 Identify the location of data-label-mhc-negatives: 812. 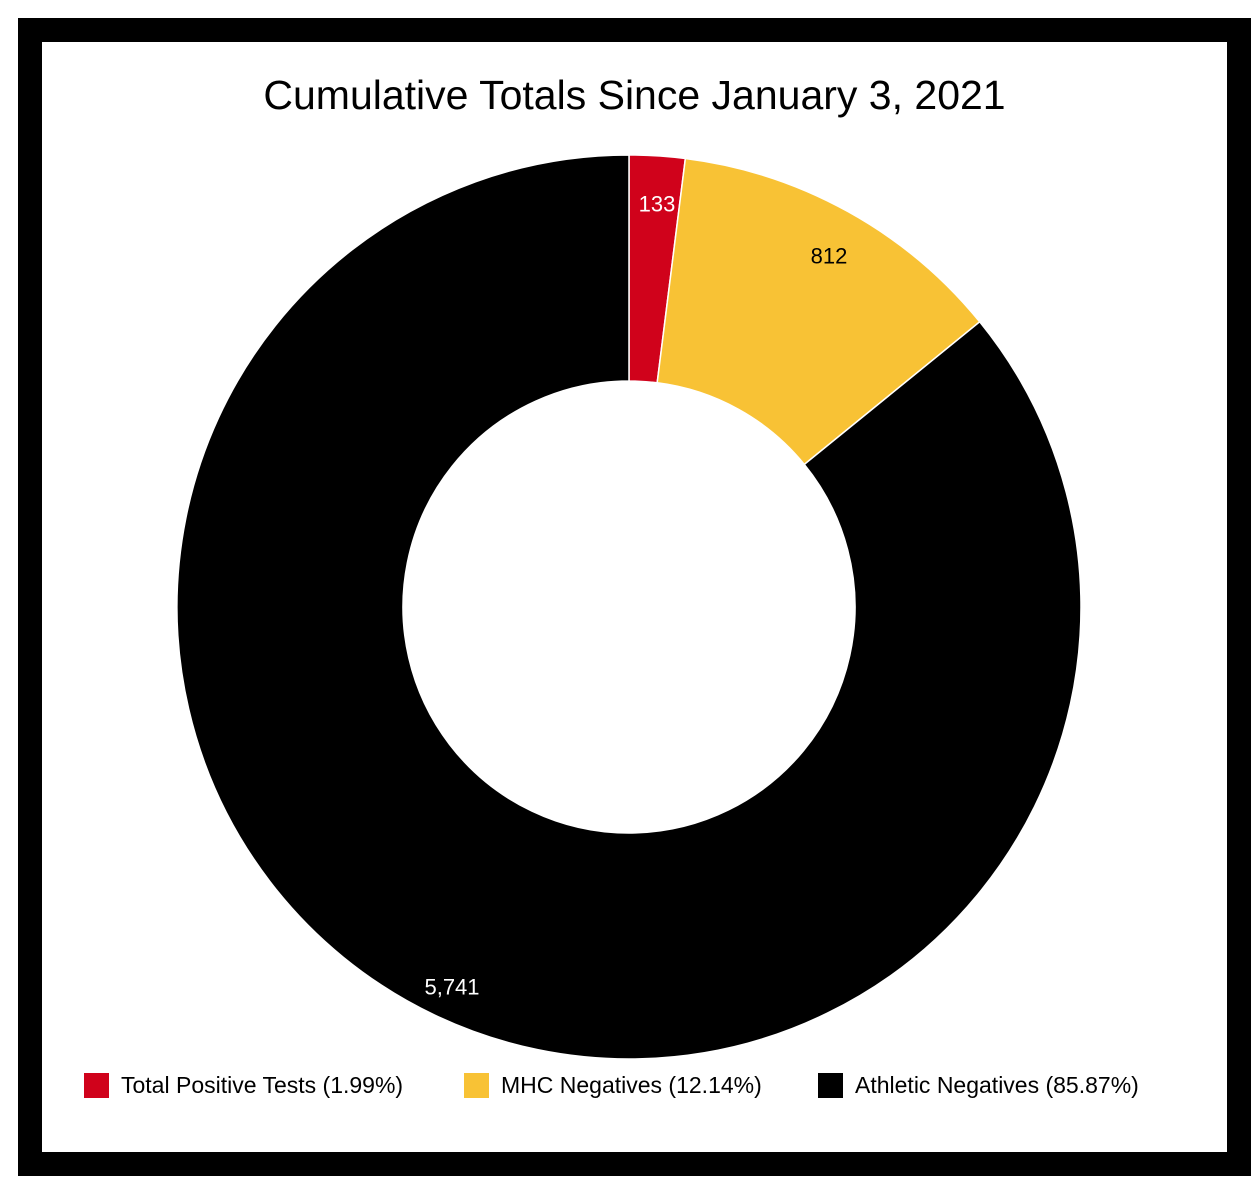
(829, 256).